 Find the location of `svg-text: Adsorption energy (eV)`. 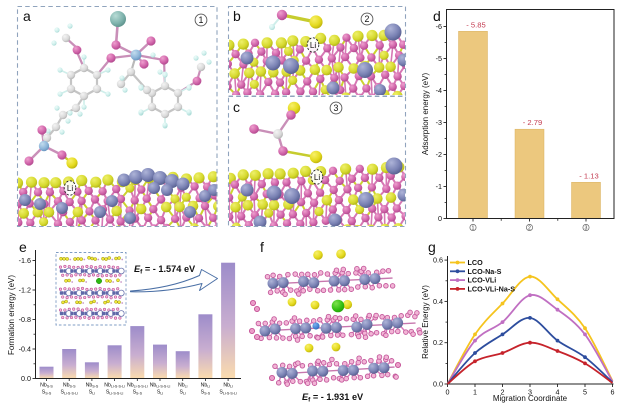

svg-text: Adsorption energy (eV) is located at coordinates (425, 114).